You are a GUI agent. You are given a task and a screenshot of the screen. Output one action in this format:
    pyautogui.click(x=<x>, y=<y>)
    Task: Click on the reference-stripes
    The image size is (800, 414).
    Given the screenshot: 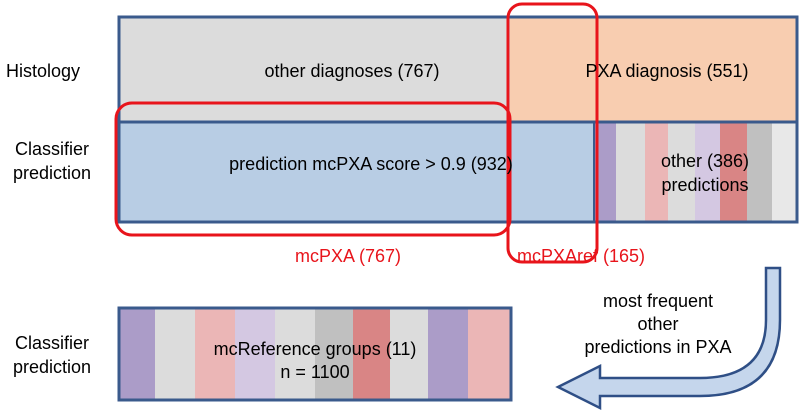 What is the action you would take?
    pyautogui.click(x=315, y=354)
    